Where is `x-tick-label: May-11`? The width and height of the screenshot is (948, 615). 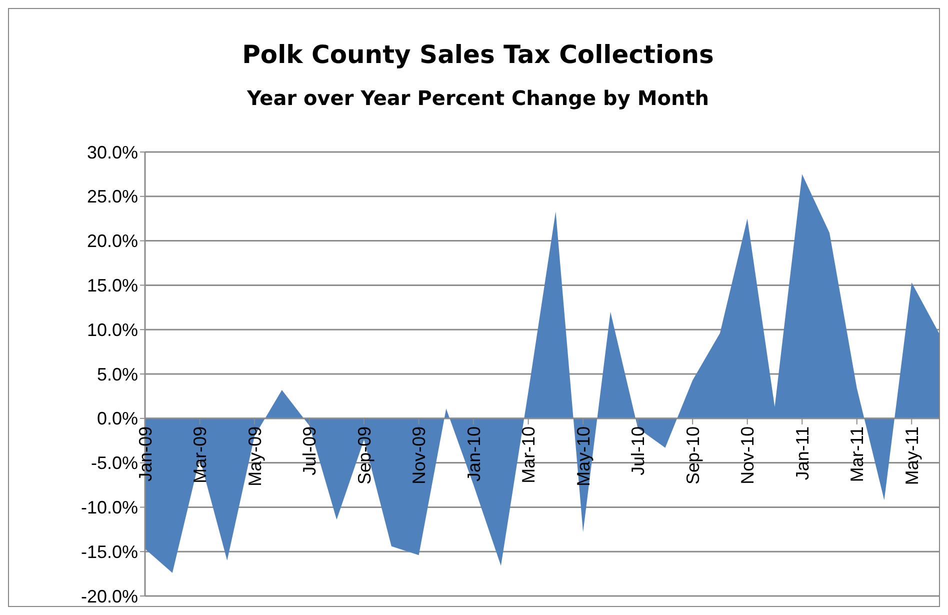 x-tick-label: May-11 is located at coordinates (912, 456).